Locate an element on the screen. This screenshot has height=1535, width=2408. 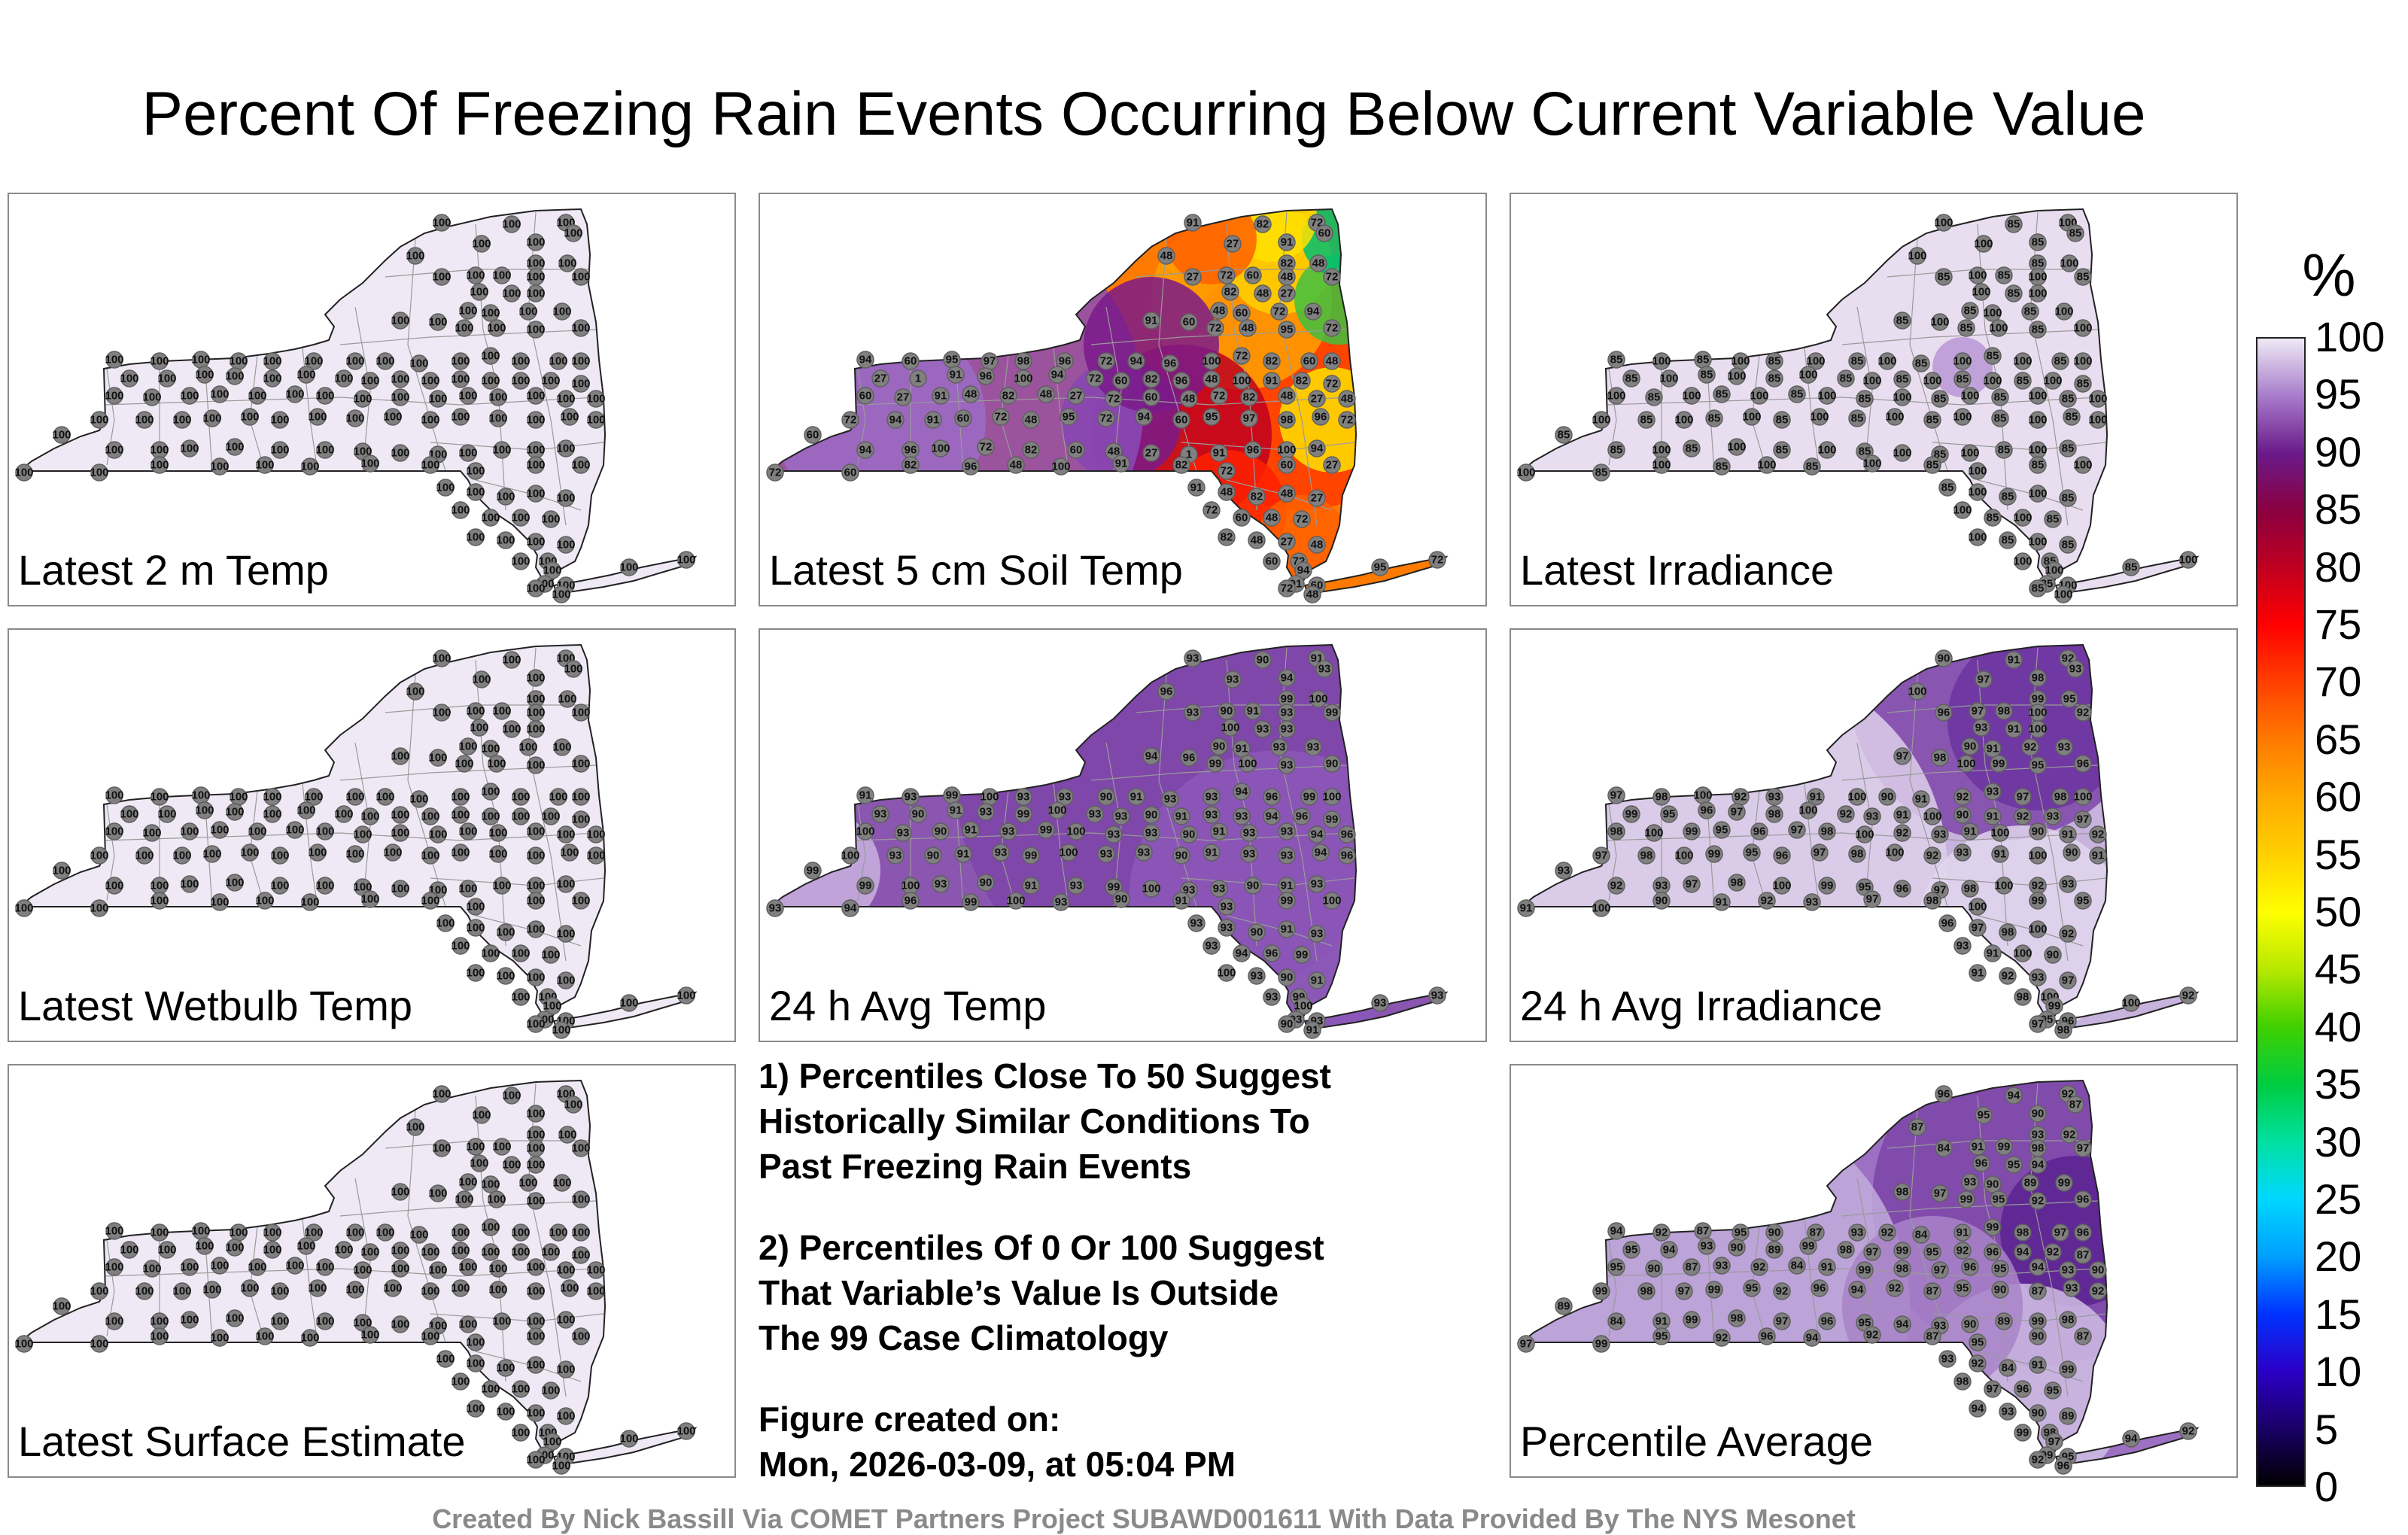
legend-tick-label: 45 is located at coordinates (2338, 969).